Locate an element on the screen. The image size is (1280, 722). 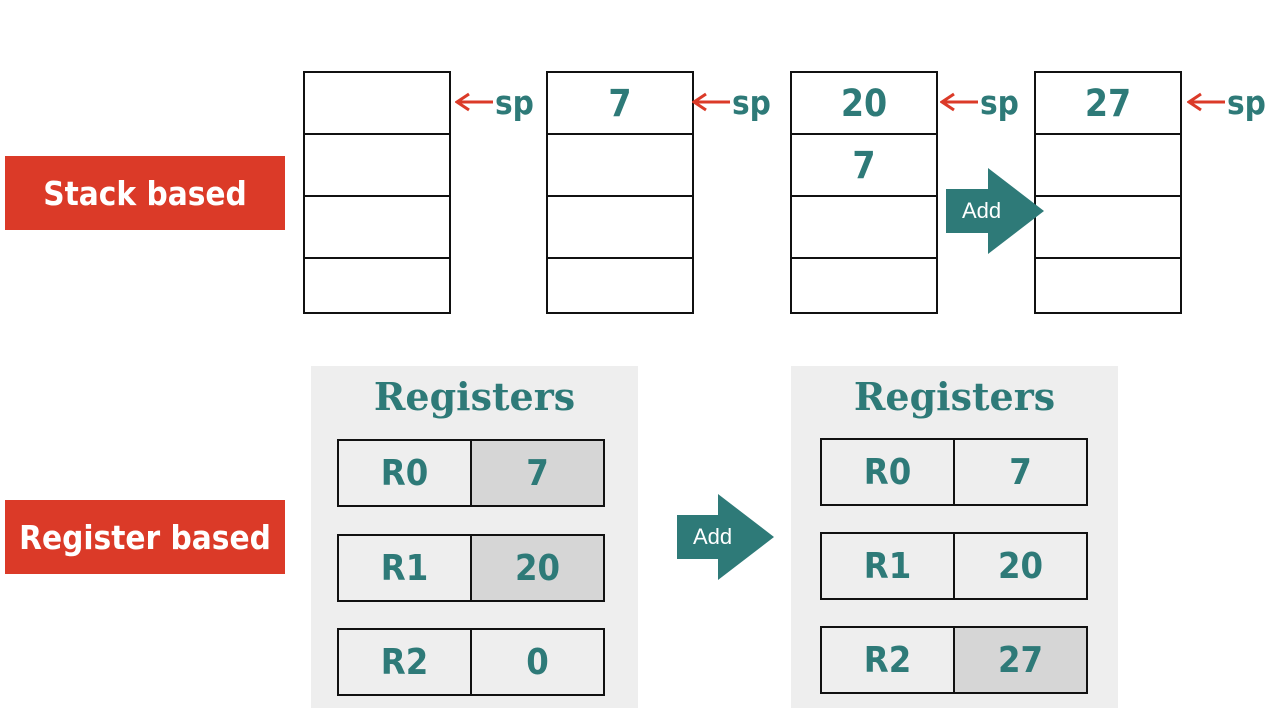
register-row-r2: R2 27 is located at coordinates (954, 660).